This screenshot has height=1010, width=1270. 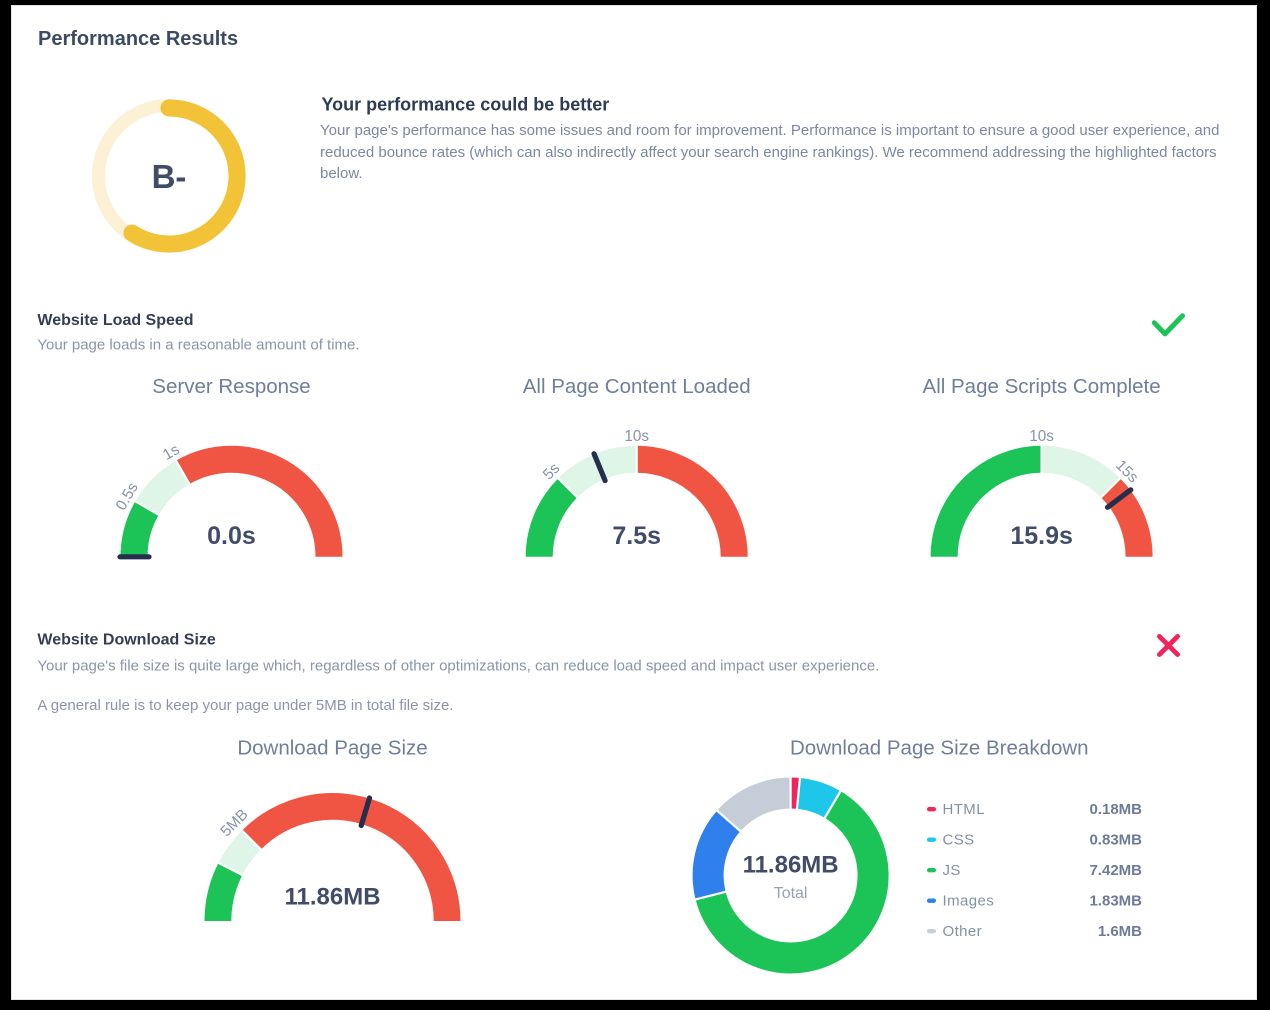 I want to click on svg-text:Your performance could be bett: Your performance could be better, so click(x=466, y=105).